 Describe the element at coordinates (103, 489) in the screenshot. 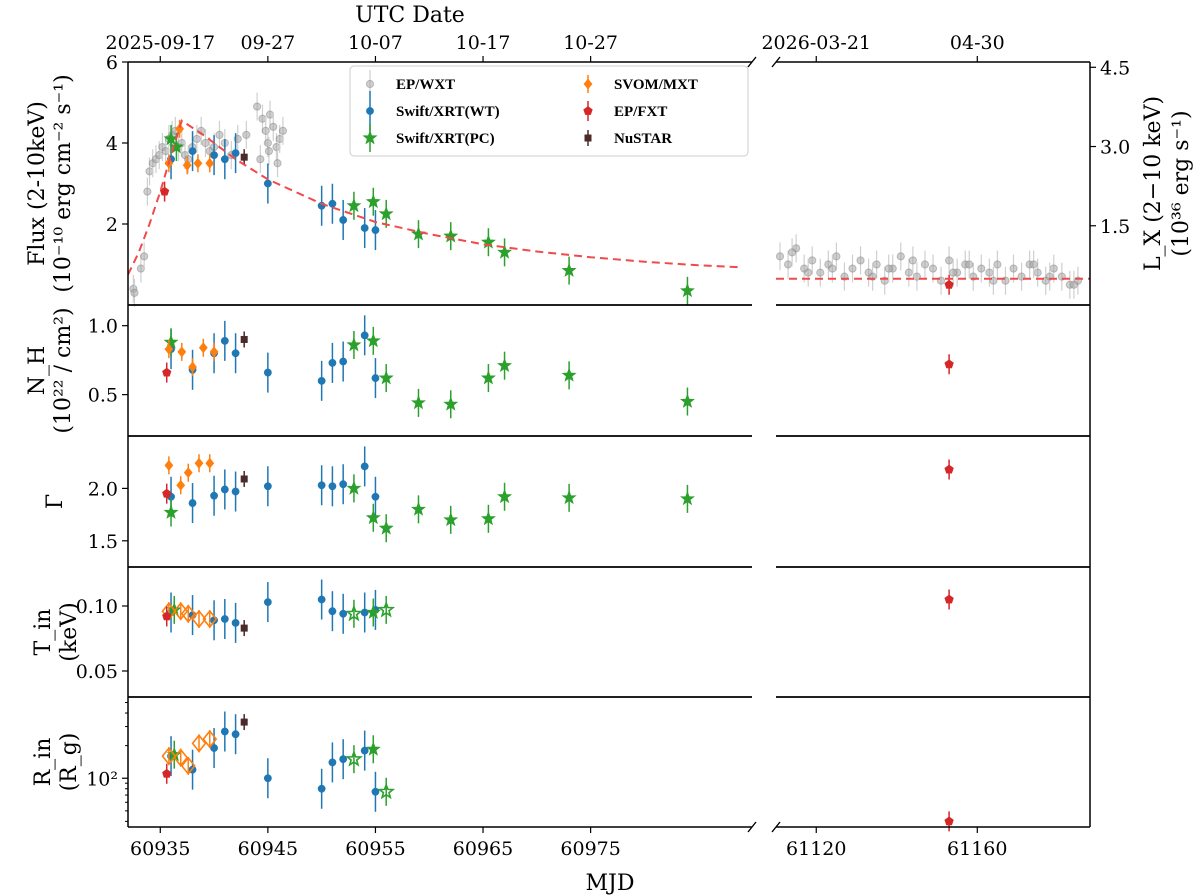

I see `panel-gamma-ytick-label: 2.0` at that location.